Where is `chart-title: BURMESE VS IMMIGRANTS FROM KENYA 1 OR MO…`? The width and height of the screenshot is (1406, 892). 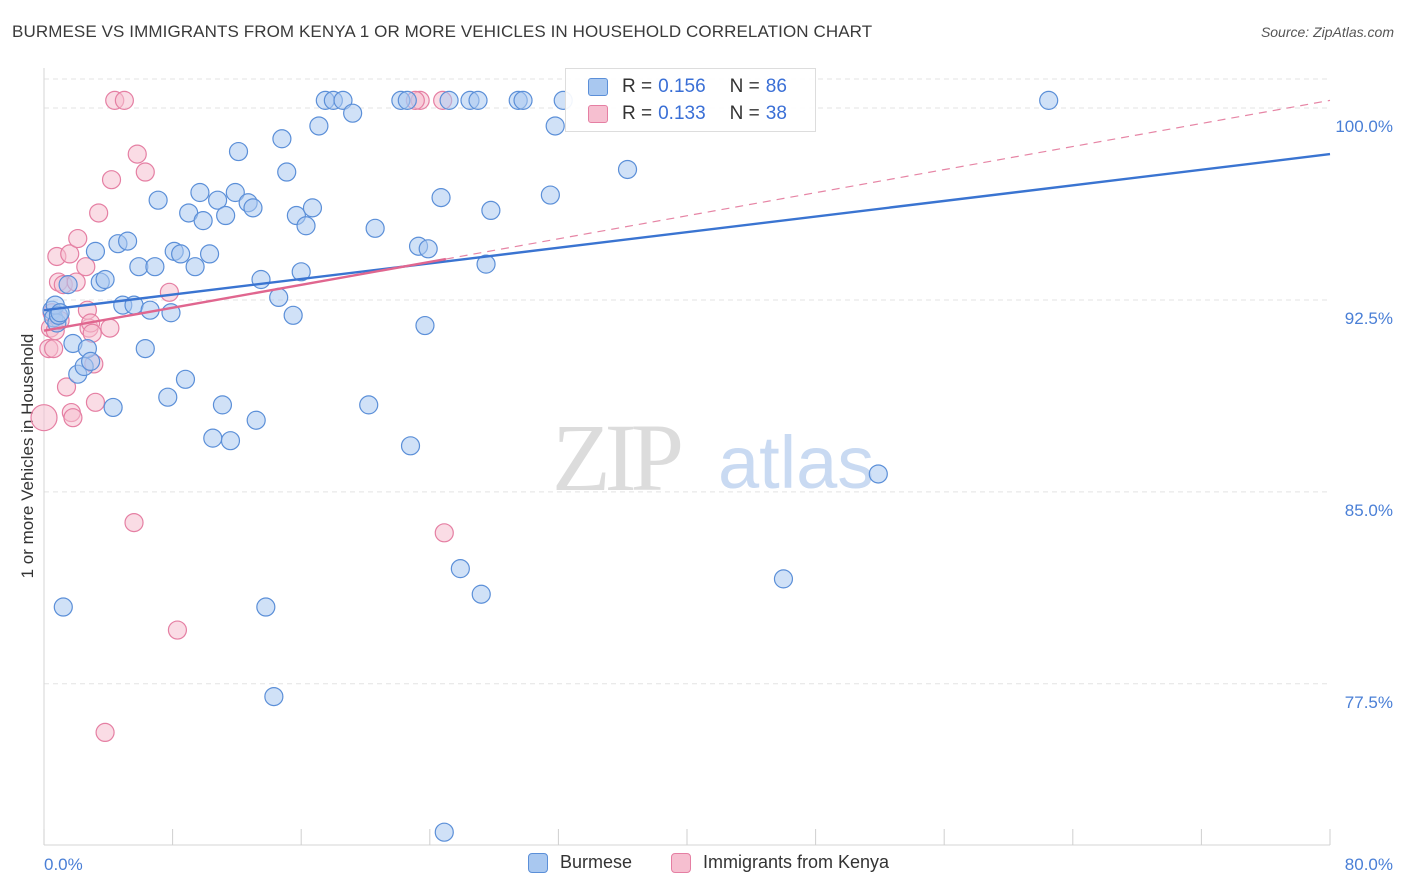
chart-title: BURMESE VS IMMIGRANTS FROM KENYA 1 OR MO… is located at coordinates (442, 31).